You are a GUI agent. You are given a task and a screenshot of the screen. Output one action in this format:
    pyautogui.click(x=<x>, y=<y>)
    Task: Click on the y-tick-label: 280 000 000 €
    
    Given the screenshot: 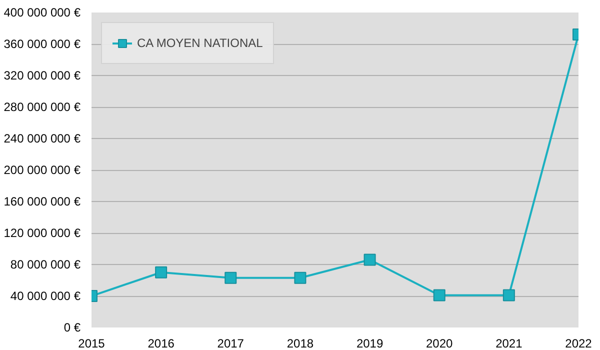 What is the action you would take?
    pyautogui.click(x=42, y=107)
    